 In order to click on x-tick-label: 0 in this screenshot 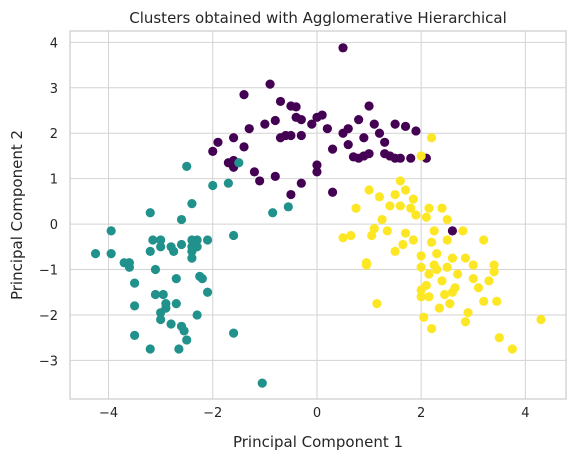, I will do `click(317, 413)`.